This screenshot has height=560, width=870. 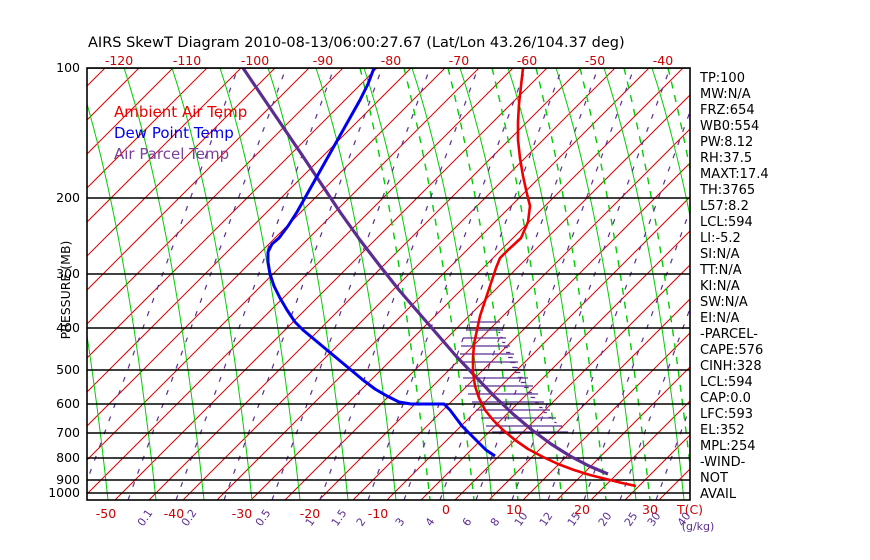 I want to click on bottom-tick-label: -10, so click(x=378, y=513).